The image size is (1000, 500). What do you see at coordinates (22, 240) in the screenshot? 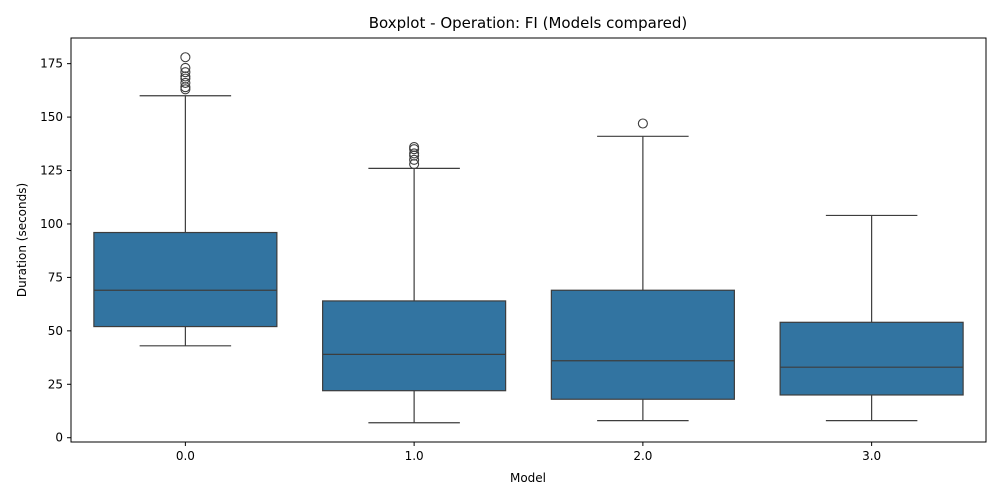
I see `y-axis-label: Duration (seconds)` at bounding box center [22, 240].